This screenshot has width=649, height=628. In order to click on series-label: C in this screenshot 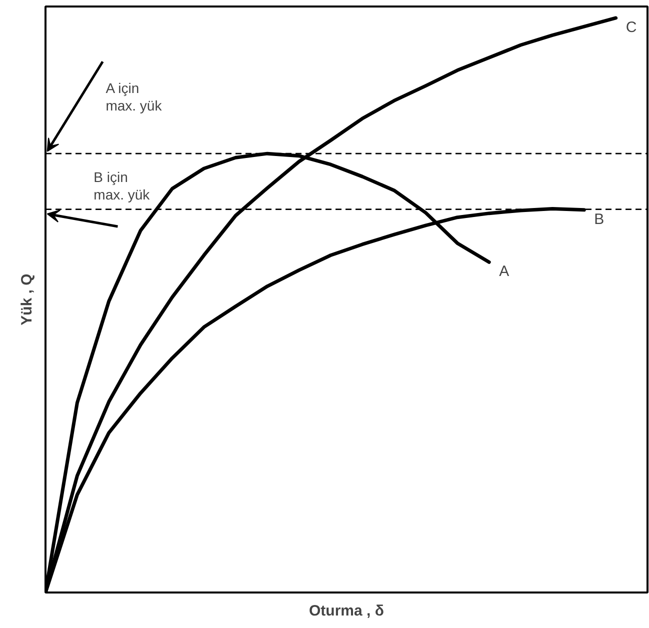, I will do `click(631, 27)`.